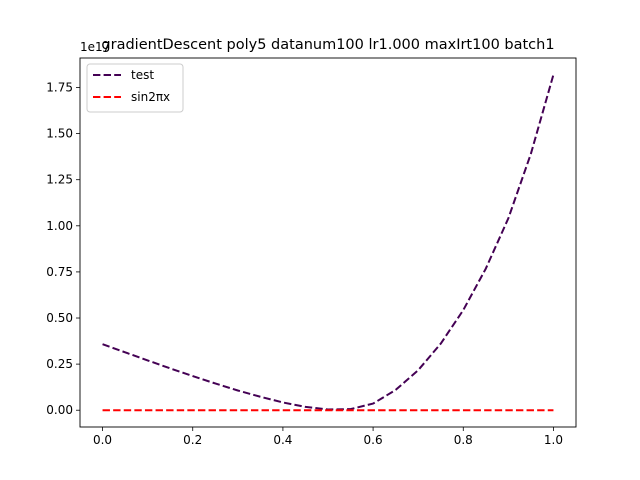 The width and height of the screenshot is (640, 480). Describe the element at coordinates (373, 440) in the screenshot. I see `x-tick-label: 0.6` at that location.